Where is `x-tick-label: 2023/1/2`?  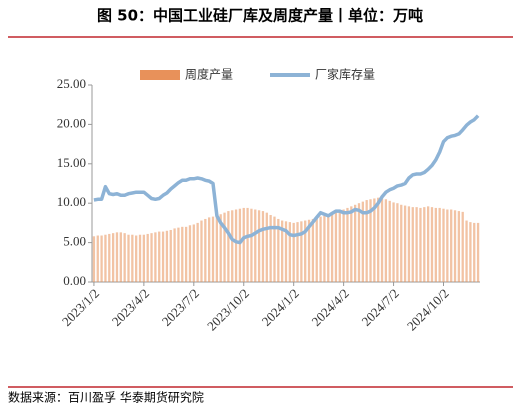 x-tick-label: 2023/1/2 is located at coordinates (80, 307).